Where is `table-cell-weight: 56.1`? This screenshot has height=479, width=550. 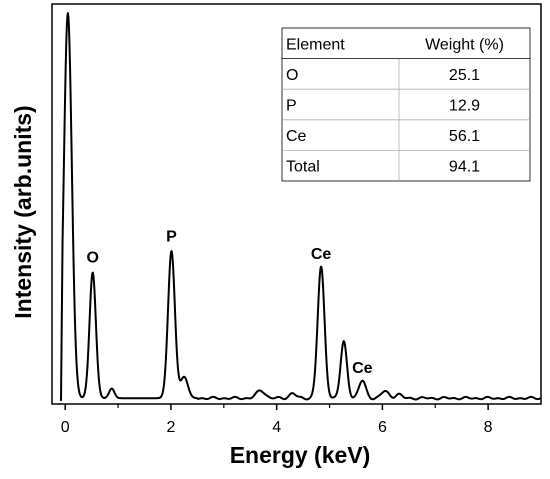 table-cell-weight: 56.1 is located at coordinates (464, 136).